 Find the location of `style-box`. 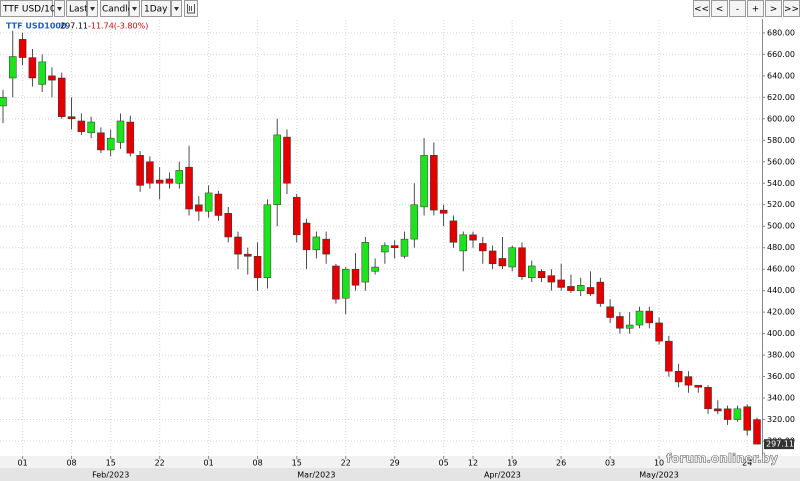

style-box is located at coordinates (114, 8).